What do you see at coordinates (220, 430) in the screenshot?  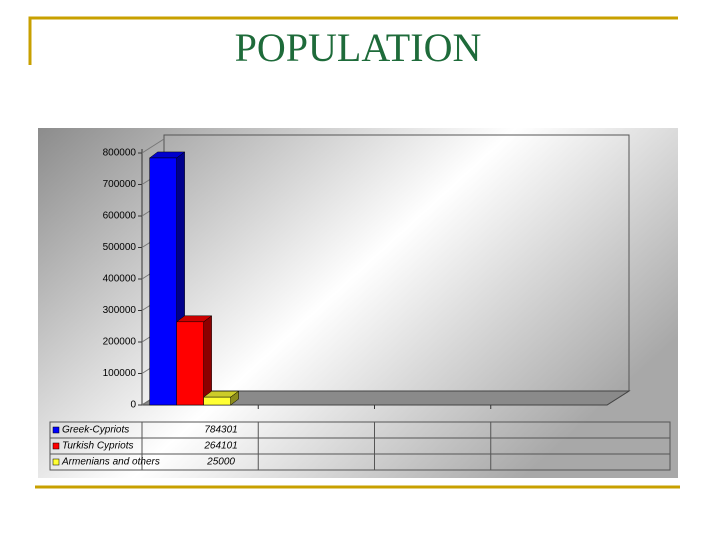 I see `table-value: 784301` at bounding box center [220, 430].